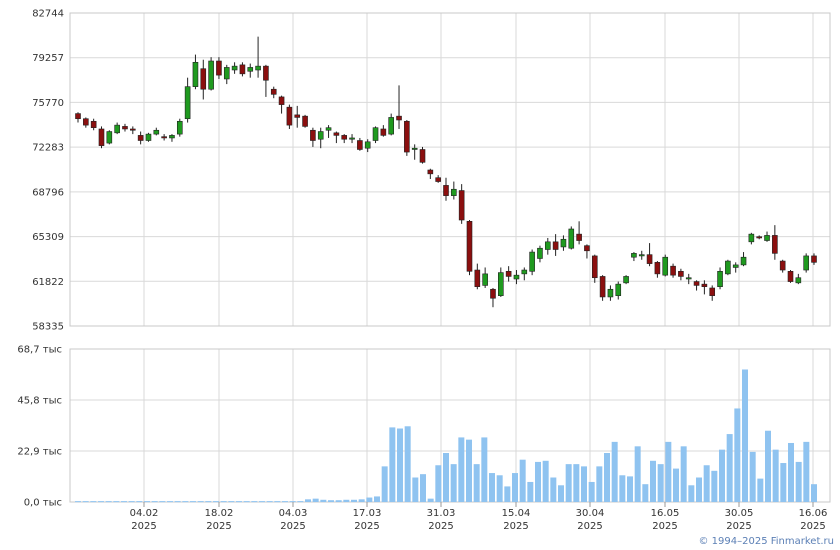 This screenshot has width=840, height=550. What do you see at coordinates (48, 14) in the screenshot?
I see `price-tick-label: 82744` at bounding box center [48, 14].